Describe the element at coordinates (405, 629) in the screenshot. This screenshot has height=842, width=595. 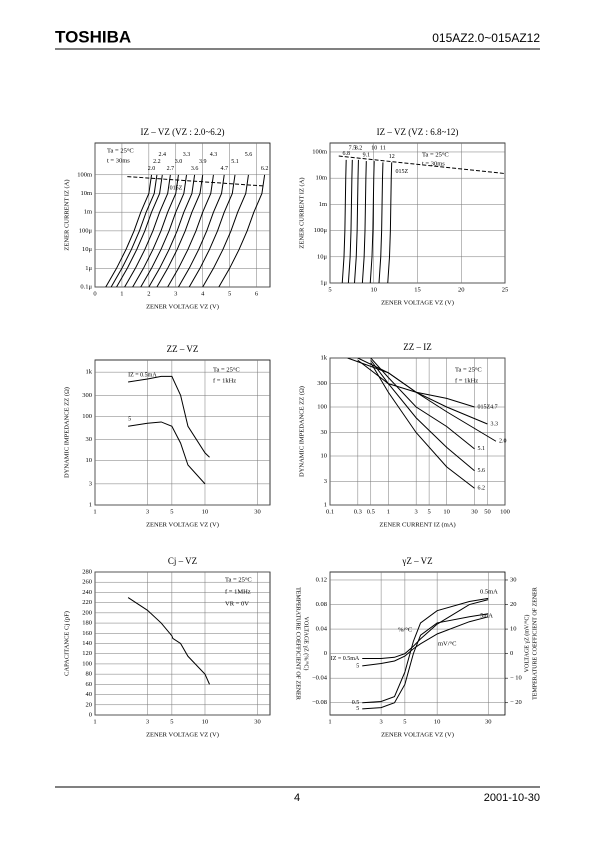
I see `note: %/°C` at that location.